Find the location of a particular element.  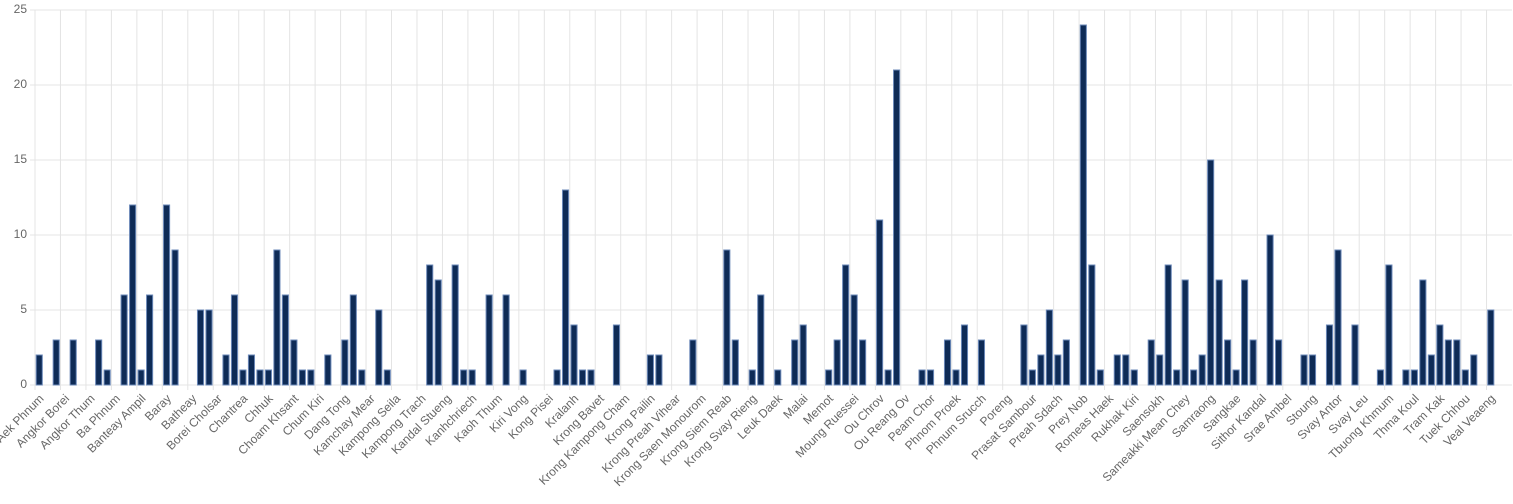

y-tick-label: 15 is located at coordinates (21, 159).